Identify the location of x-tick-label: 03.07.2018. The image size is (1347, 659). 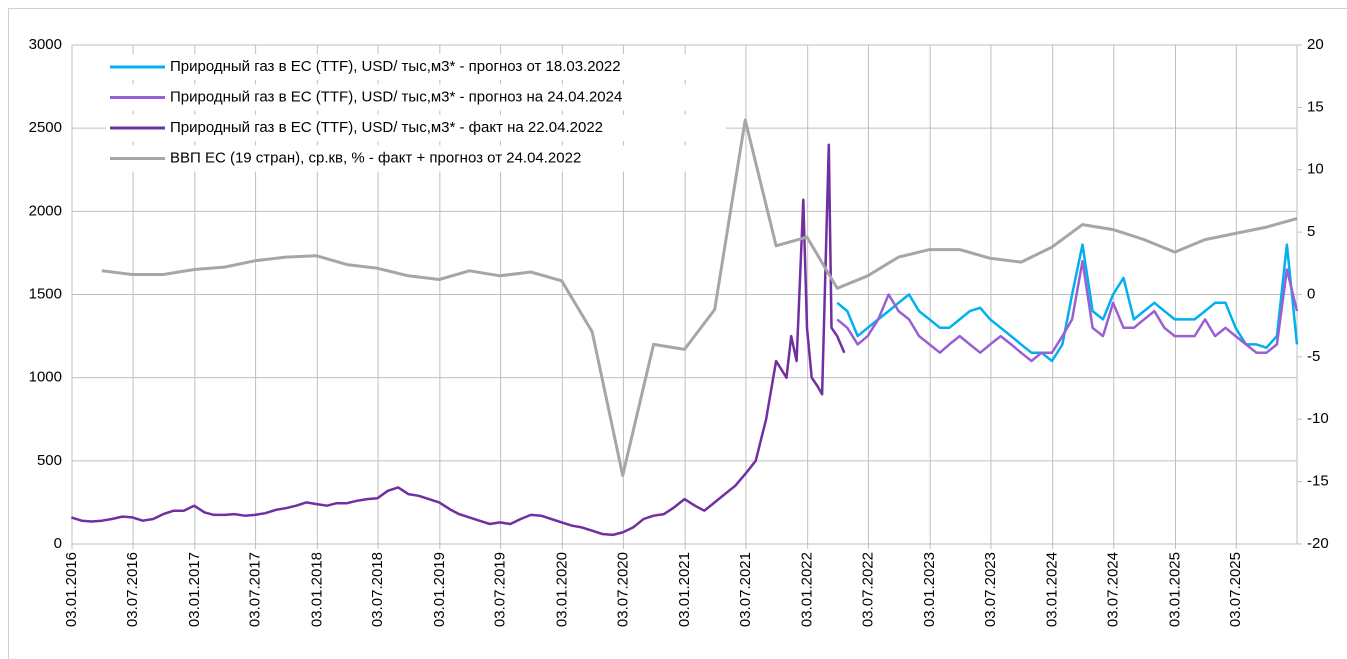
(377, 589).